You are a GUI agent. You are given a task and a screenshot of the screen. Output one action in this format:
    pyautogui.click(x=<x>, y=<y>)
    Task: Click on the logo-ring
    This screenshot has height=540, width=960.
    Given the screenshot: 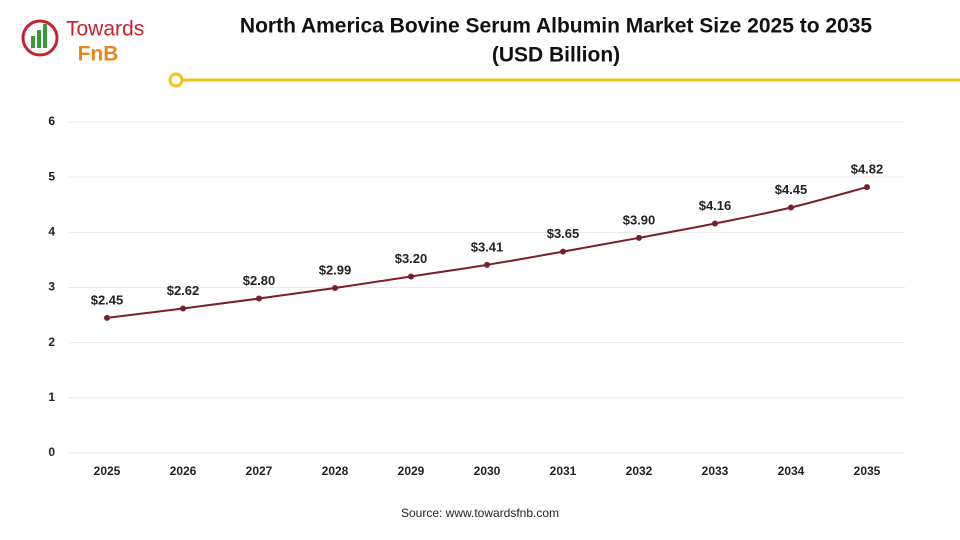 What is the action you would take?
    pyautogui.click(x=40, y=38)
    